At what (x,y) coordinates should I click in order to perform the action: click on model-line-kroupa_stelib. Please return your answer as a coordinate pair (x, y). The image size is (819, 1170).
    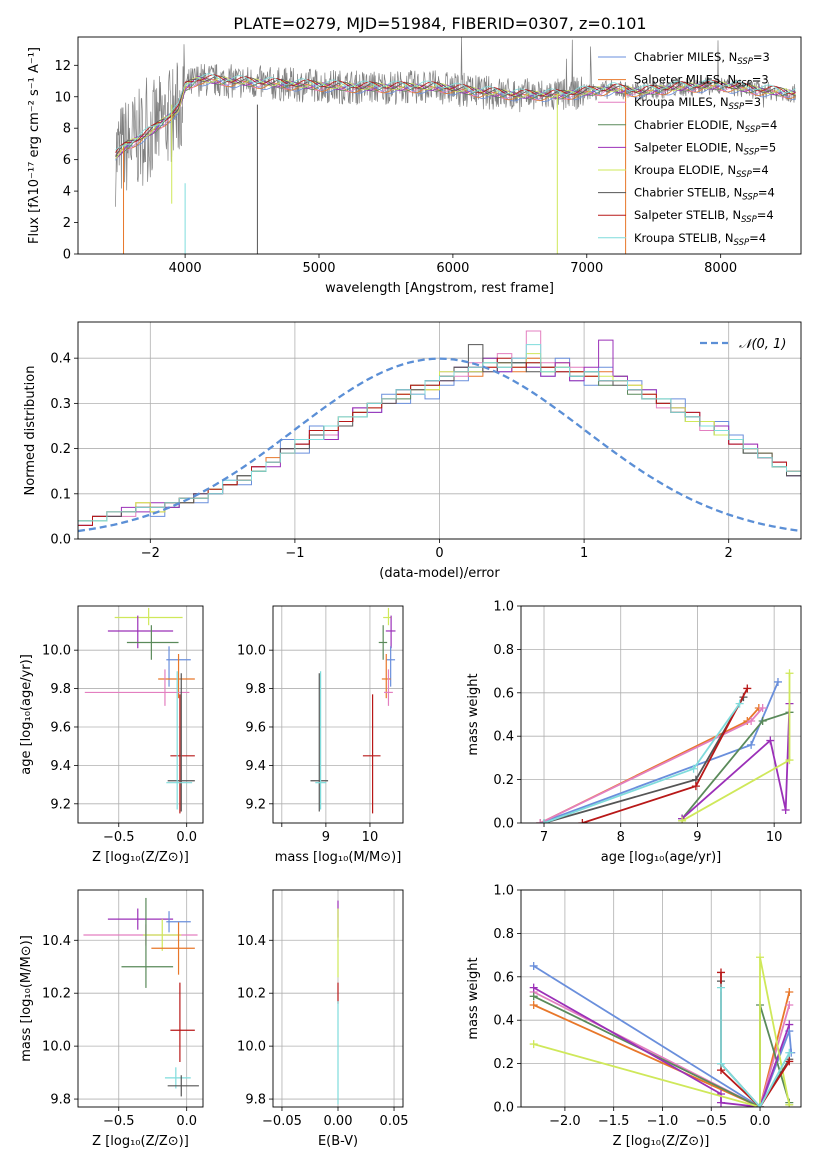
    Looking at the image, I should click on (455, 112).